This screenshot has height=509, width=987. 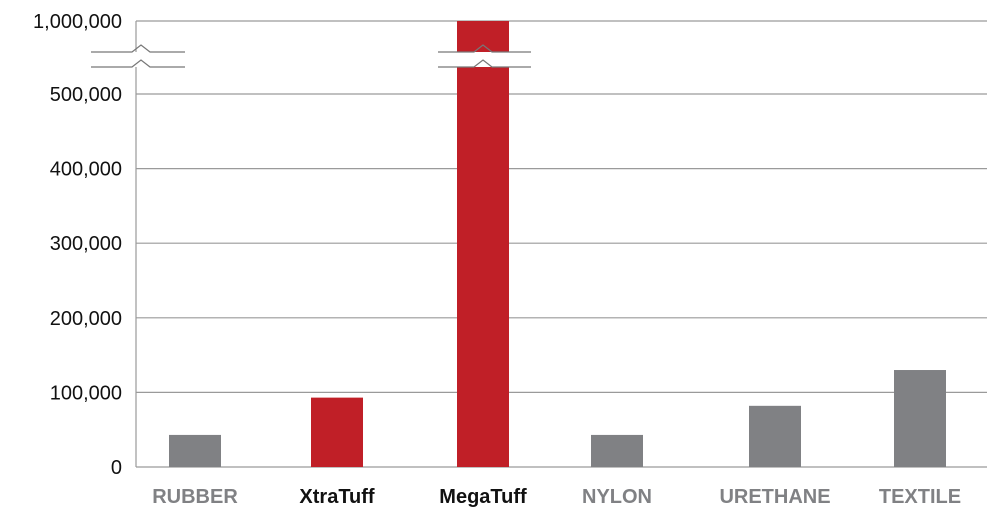 I want to click on y-tick-label: 0, so click(x=116, y=468).